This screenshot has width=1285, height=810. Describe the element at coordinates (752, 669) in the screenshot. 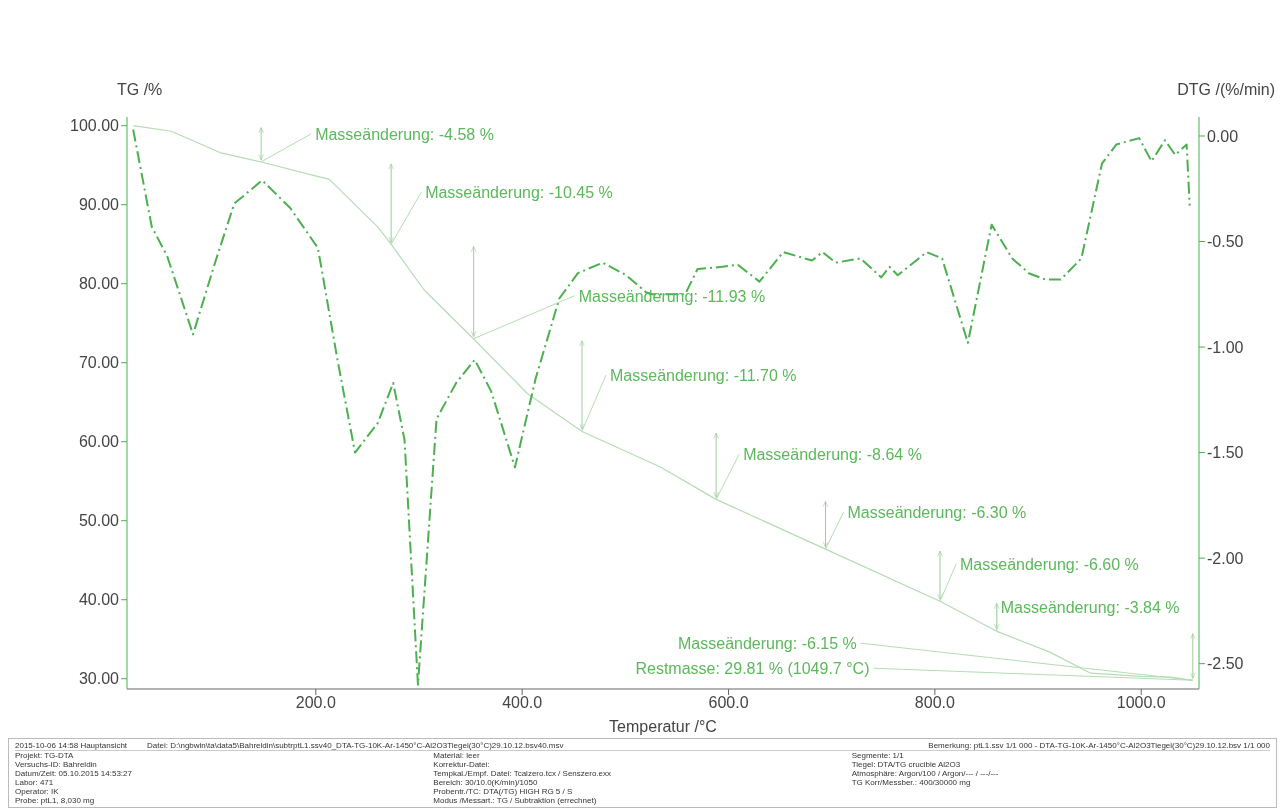

I see `annotation: Restmasse: 29.81 % (1049.7 °C)` at that location.